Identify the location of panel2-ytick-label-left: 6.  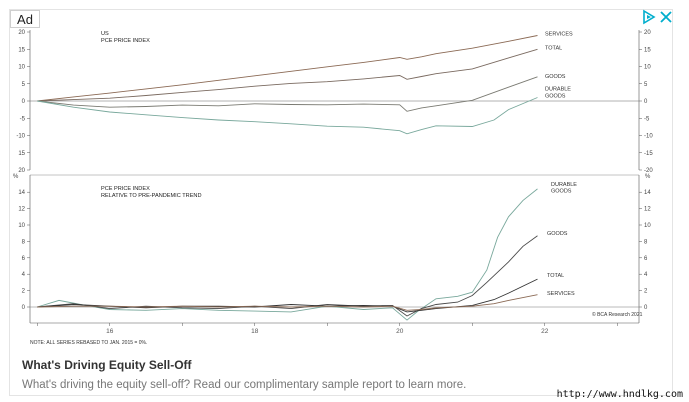
(24, 259).